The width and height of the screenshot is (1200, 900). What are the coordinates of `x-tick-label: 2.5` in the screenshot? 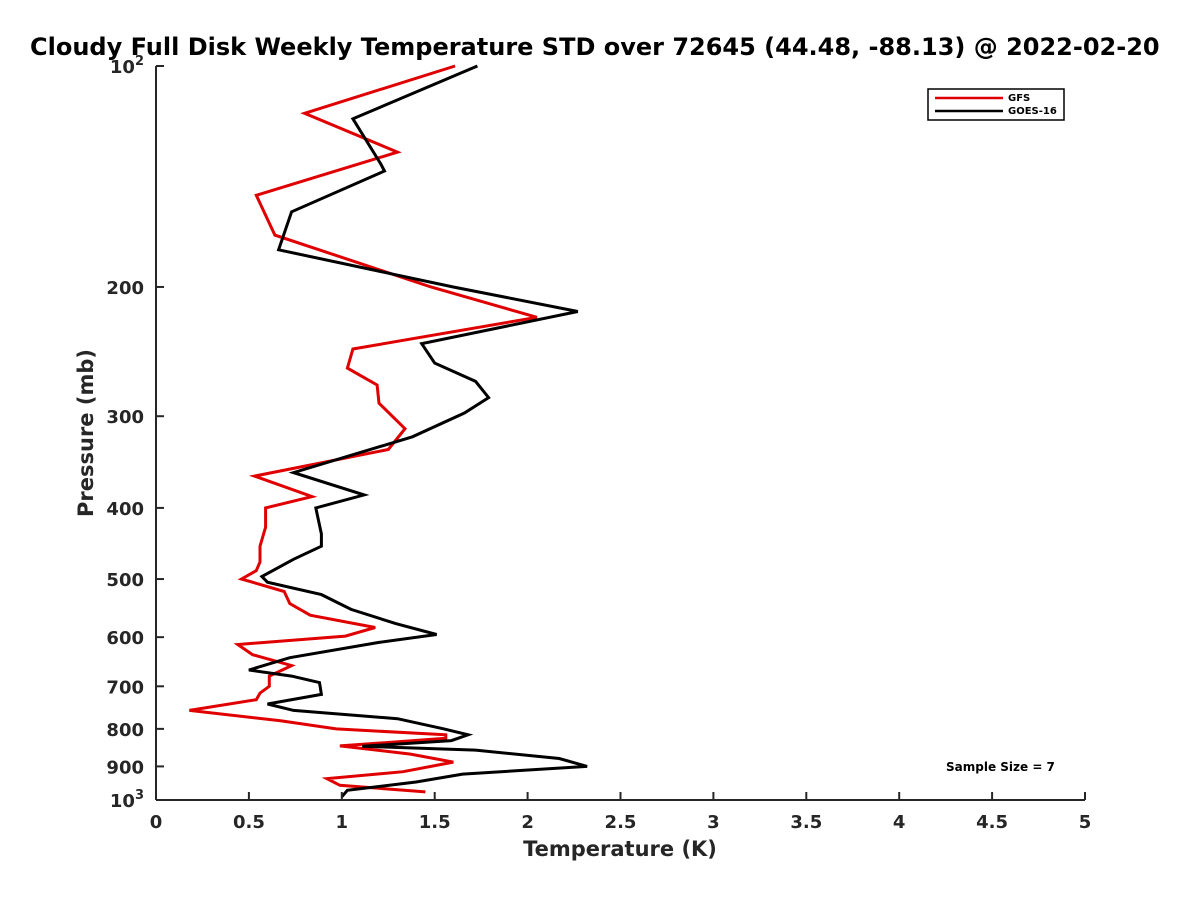 It's located at (621, 822).